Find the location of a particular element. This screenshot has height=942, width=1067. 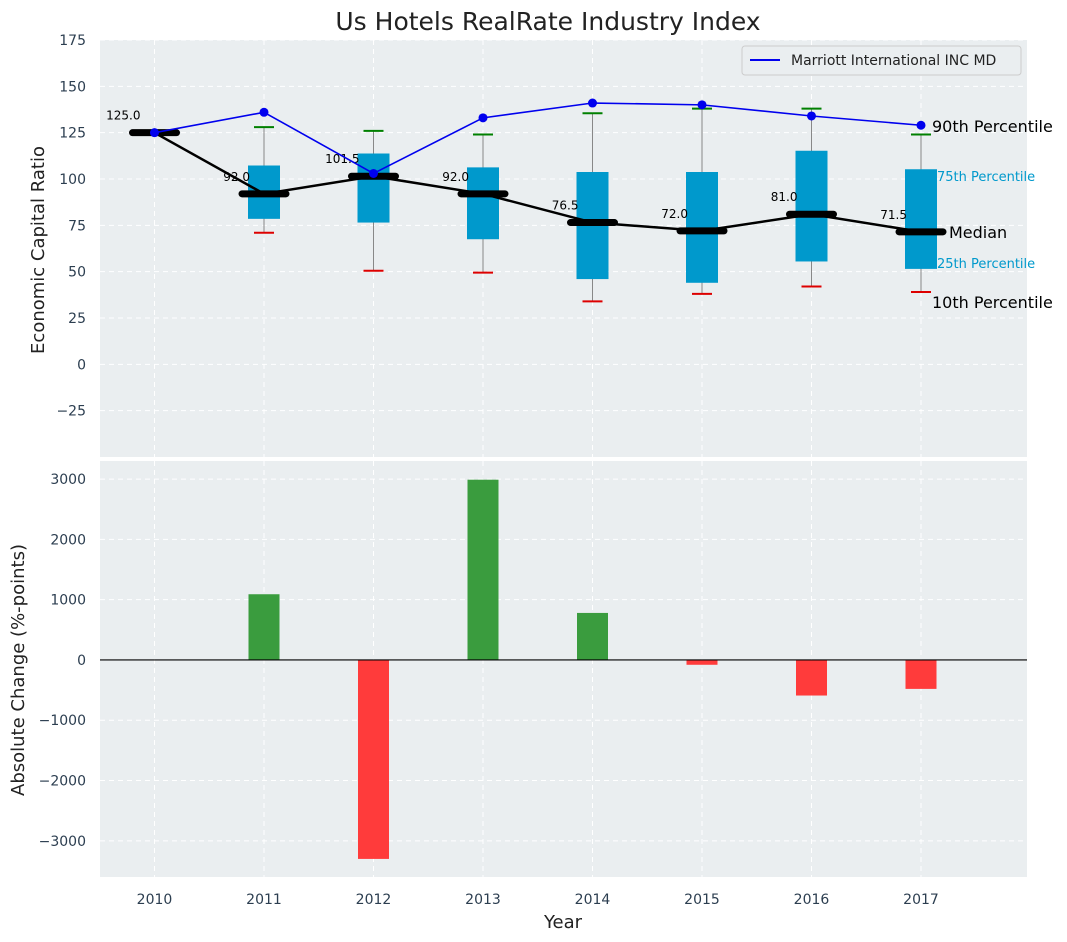

median-annotation: Median is located at coordinates (978, 232).